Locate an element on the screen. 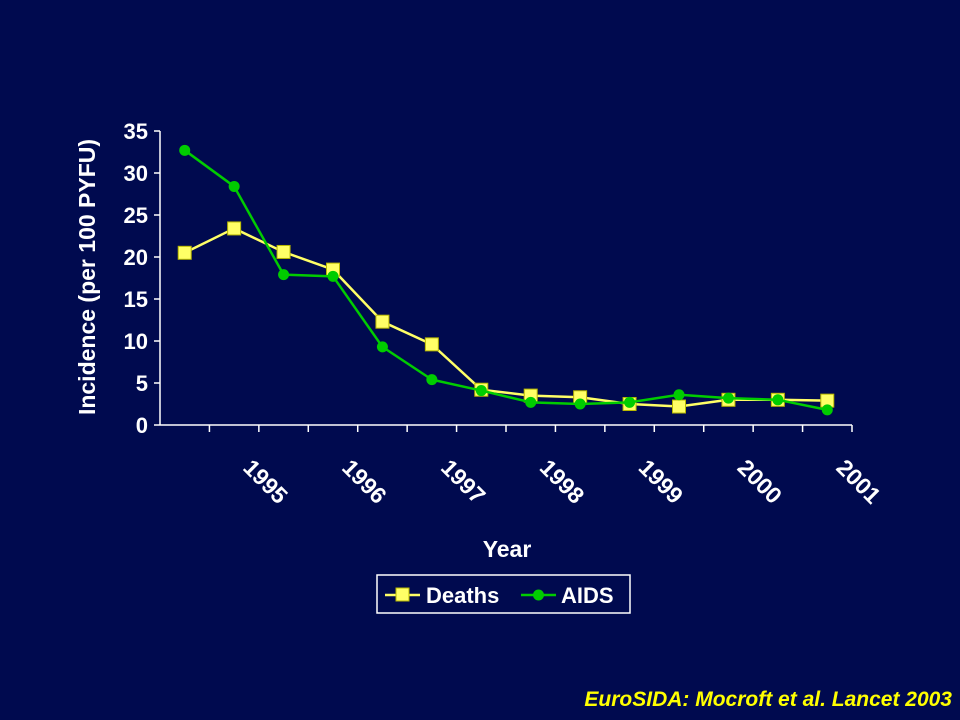 This screenshot has height=720, width=960. x-axis-ticks: 1995 1996 1997 1998 1999 2000 2001 is located at coordinates (547, 467).